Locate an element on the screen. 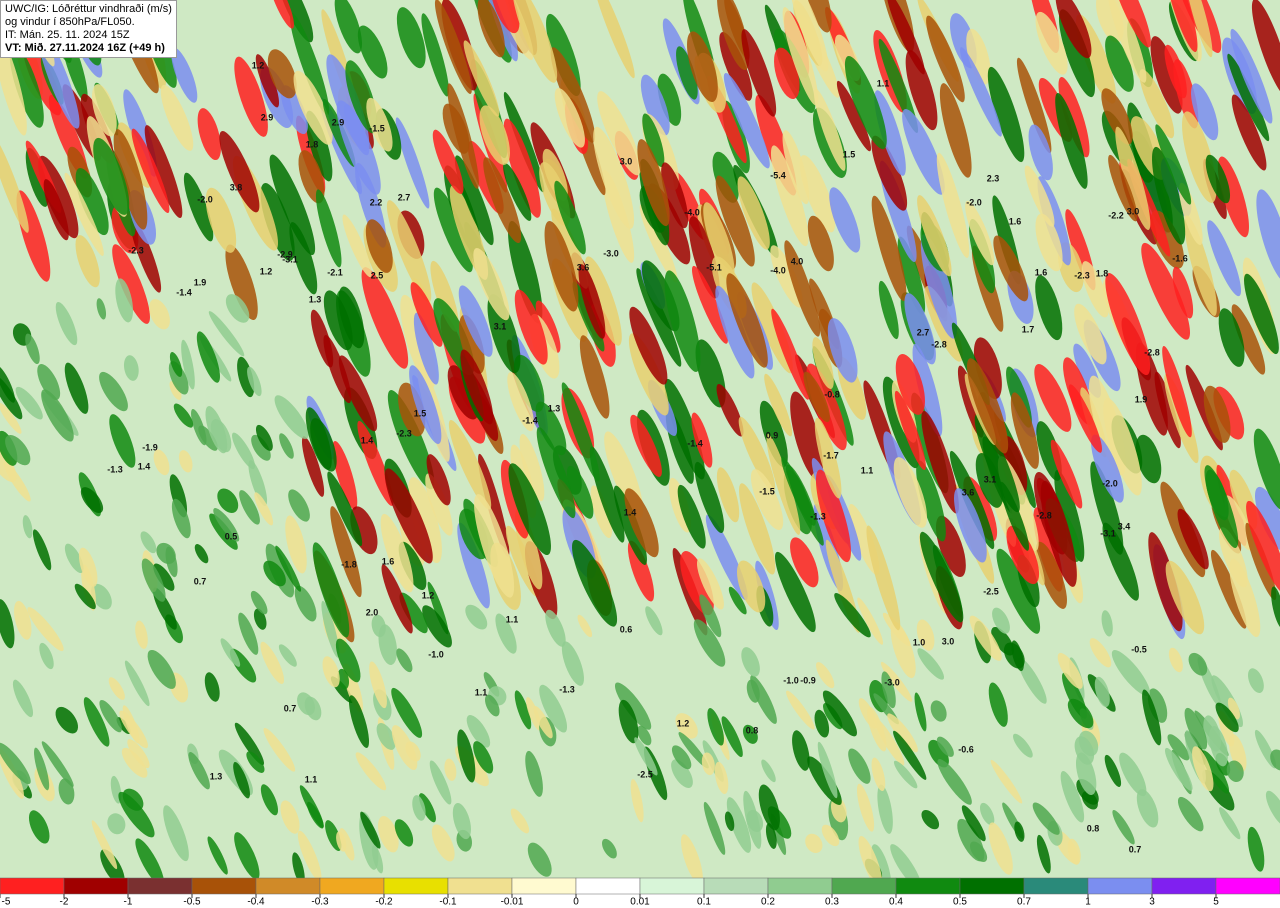 The image size is (1280, 908). map-value-label: 2.9 is located at coordinates (338, 122).